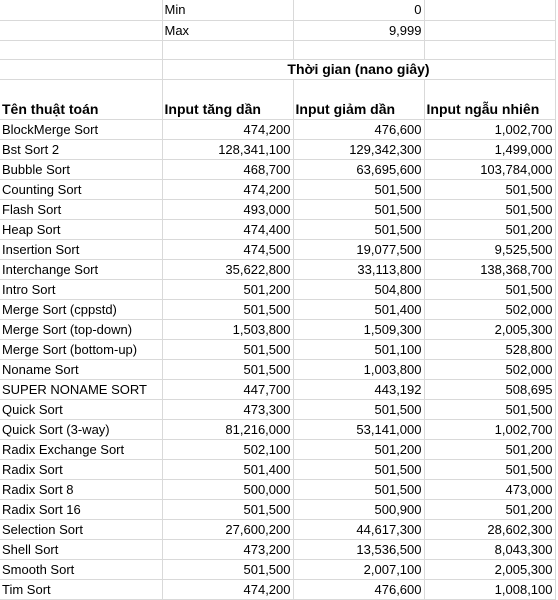 This screenshot has width=558, height=600. What do you see at coordinates (359, 99) in the screenshot?
I see `header-descending: Input giảm dần` at bounding box center [359, 99].